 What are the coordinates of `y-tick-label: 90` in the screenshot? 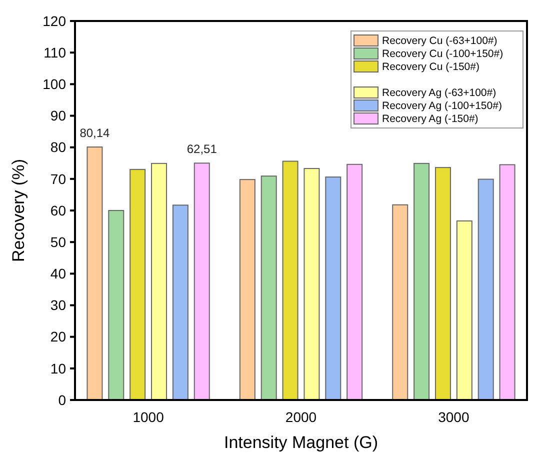 It's located at (58, 116).